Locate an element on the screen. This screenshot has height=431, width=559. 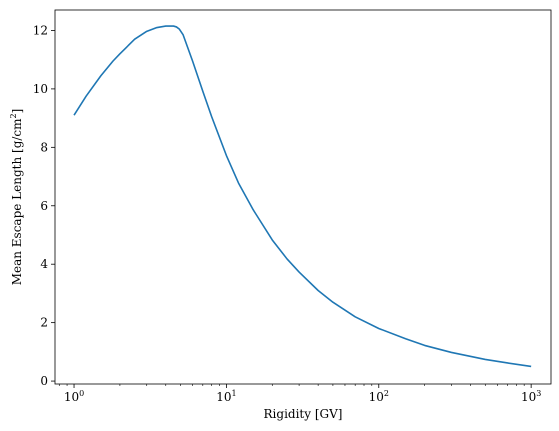
y-axis-ticks: 0 2 4 6 8 10 12 is located at coordinates (44, 205).